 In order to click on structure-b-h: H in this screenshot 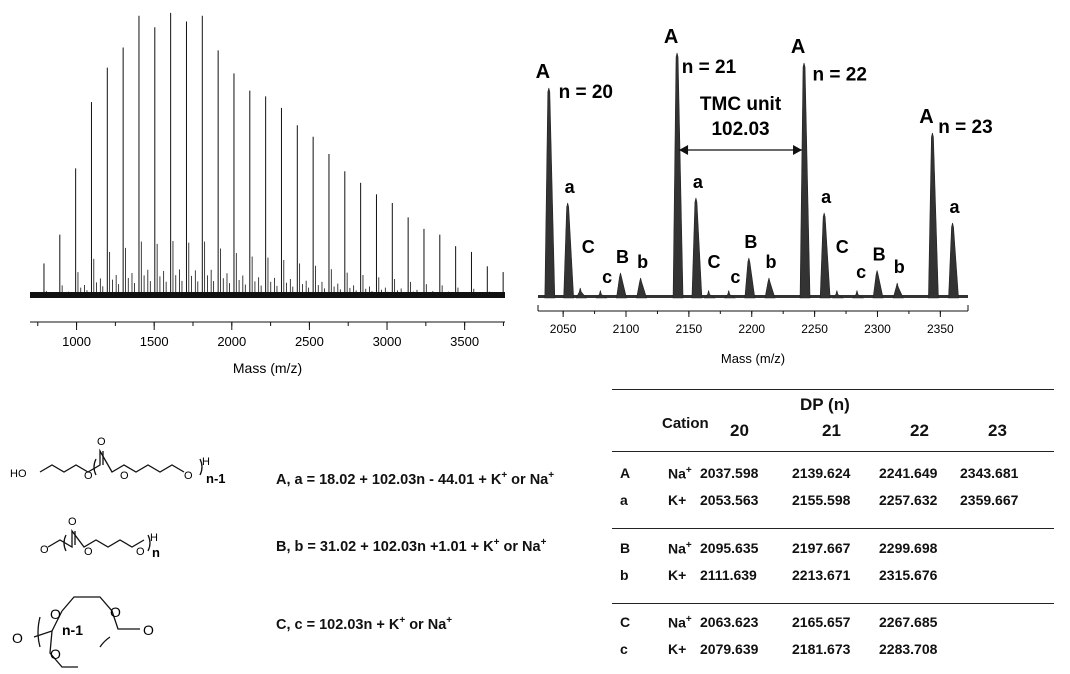, I will do `click(154, 538)`.